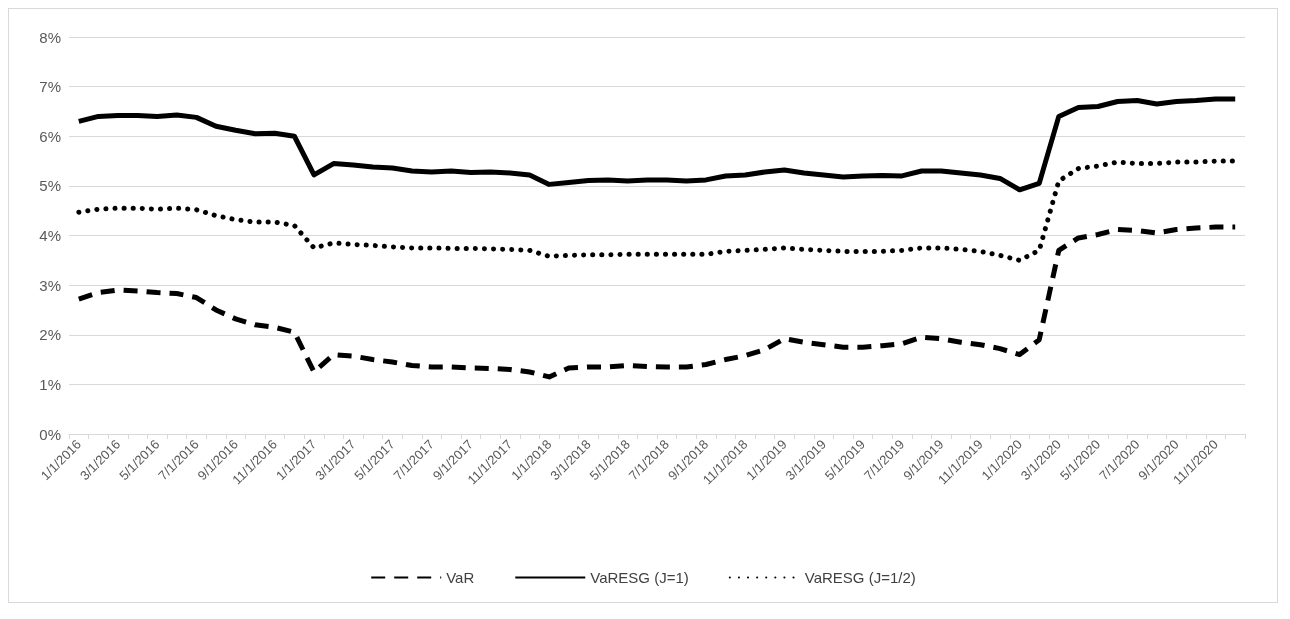  What do you see at coordinates (50, 87) in the screenshot?
I see `y-tick-label: 7%` at bounding box center [50, 87].